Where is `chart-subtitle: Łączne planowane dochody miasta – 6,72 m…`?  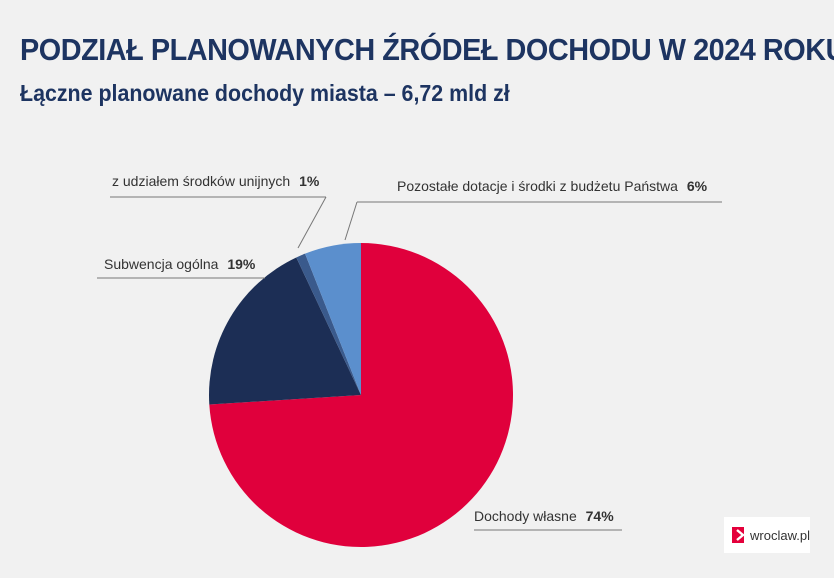 chart-subtitle: Łączne planowane dochody miasta – 6,72 m… is located at coordinates (265, 93).